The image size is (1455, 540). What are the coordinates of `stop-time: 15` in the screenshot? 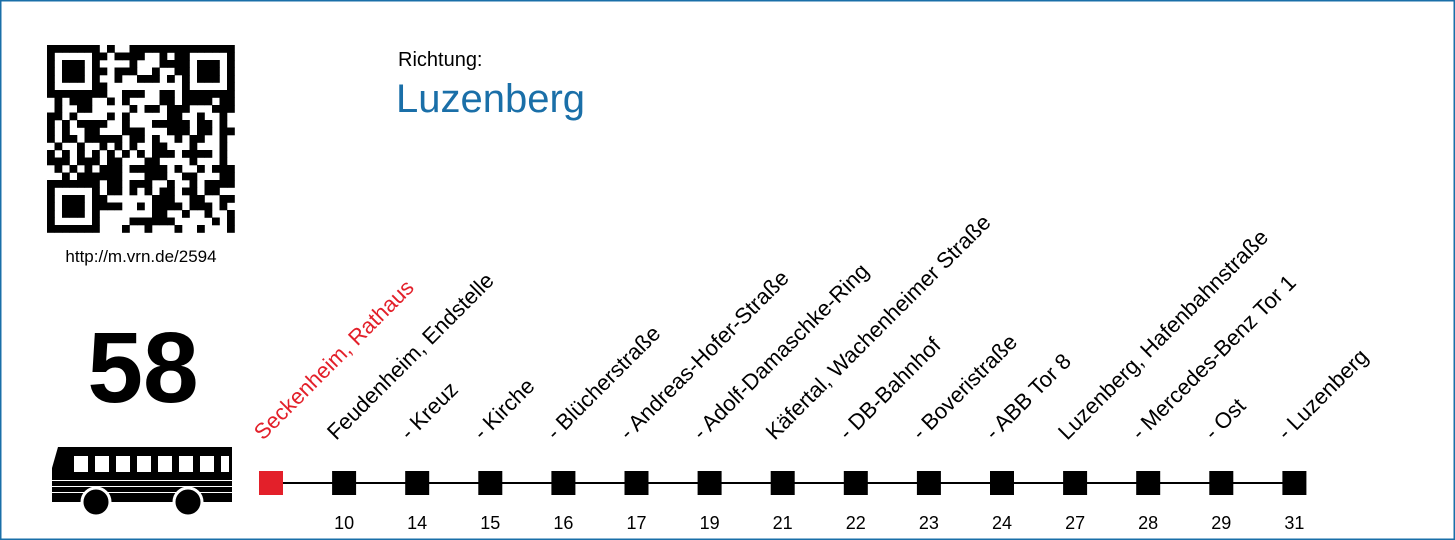 It's located at (490, 523).